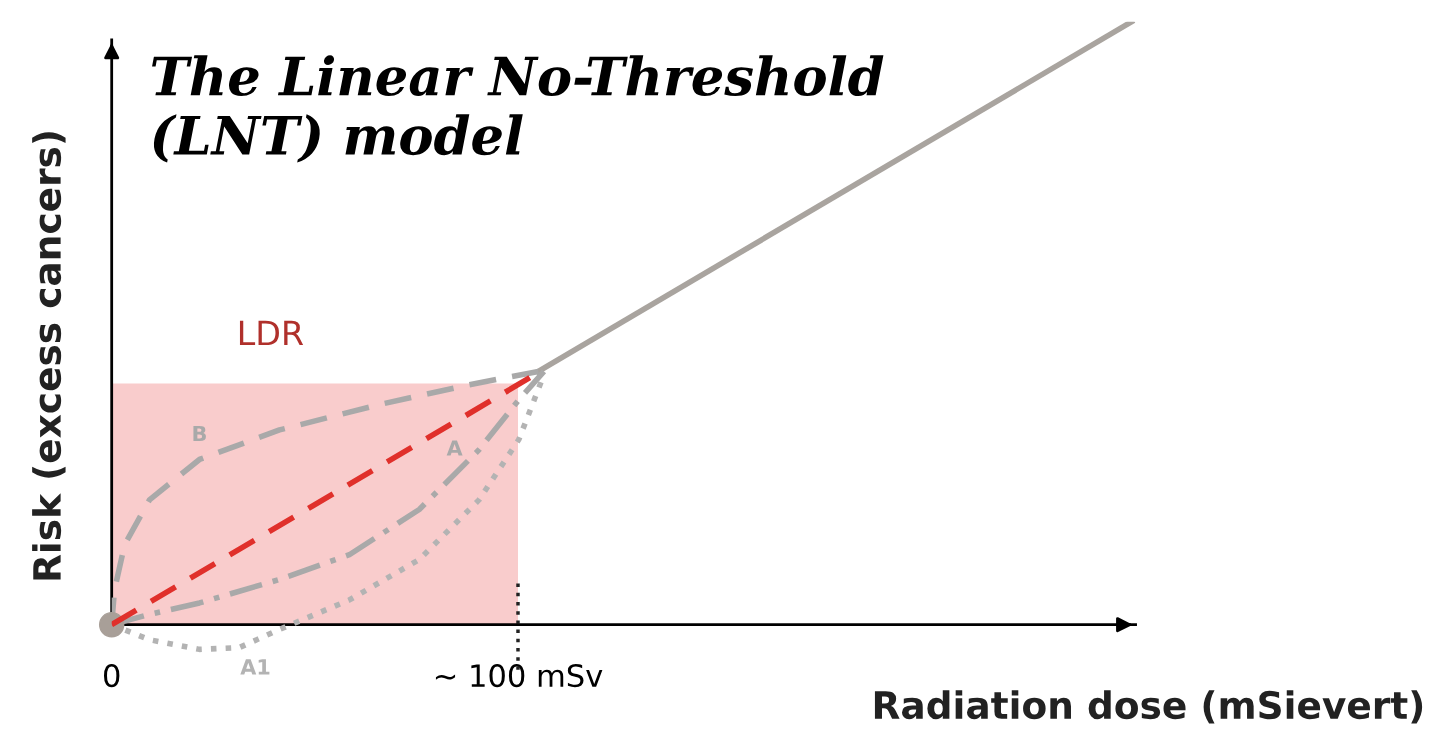  I want to click on x-axis-title: Radiation dose (mSievert), so click(1148, 707).